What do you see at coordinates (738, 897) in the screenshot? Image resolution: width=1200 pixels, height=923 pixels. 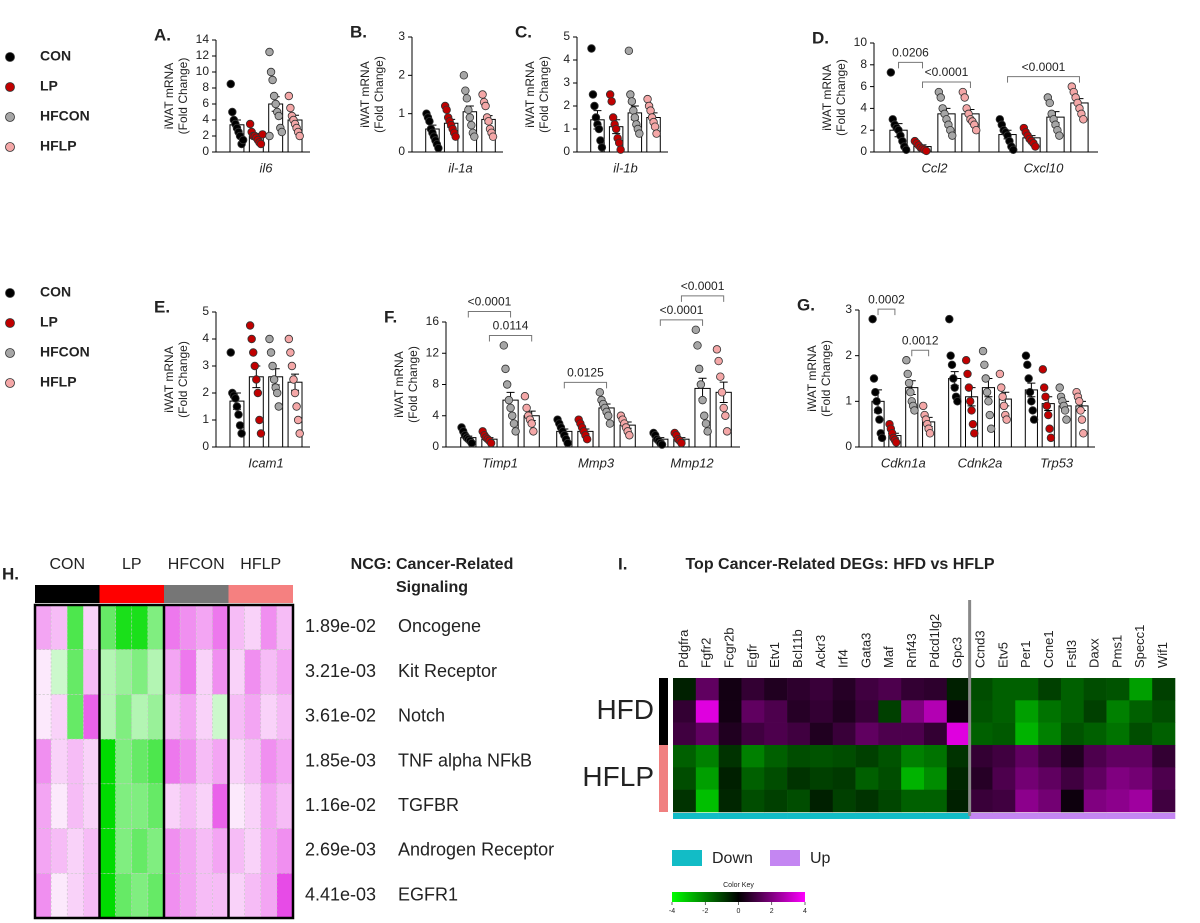 I see `color-key-bar` at bounding box center [738, 897].